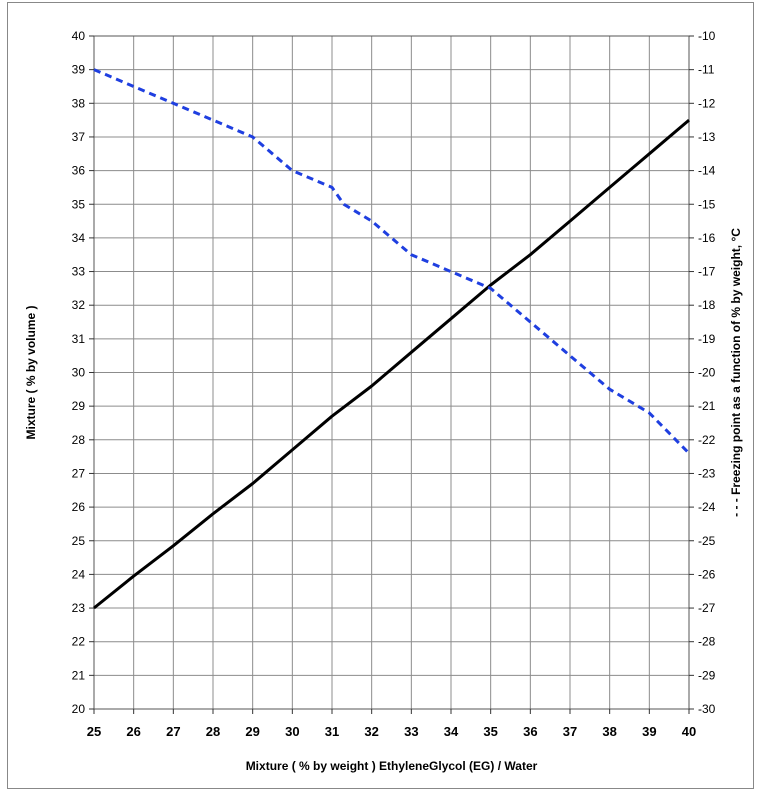  Describe the element at coordinates (490, 731) in the screenshot. I see `x-tick-label: 35` at that location.